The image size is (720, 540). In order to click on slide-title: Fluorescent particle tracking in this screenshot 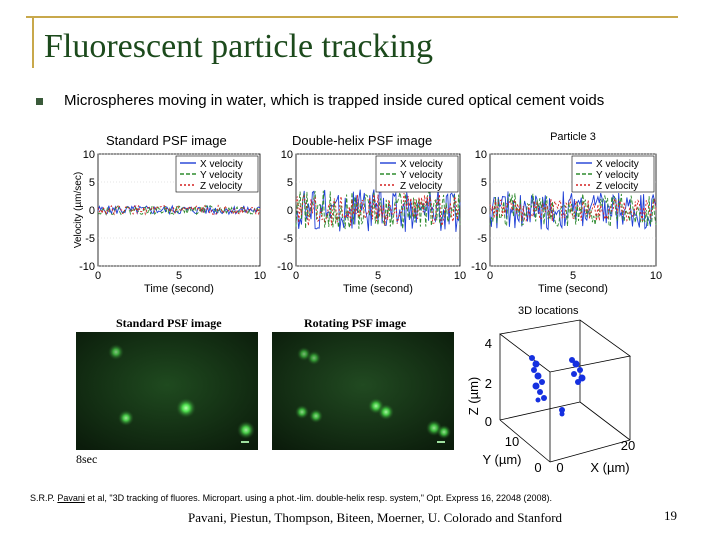, I will do `click(238, 46)`.